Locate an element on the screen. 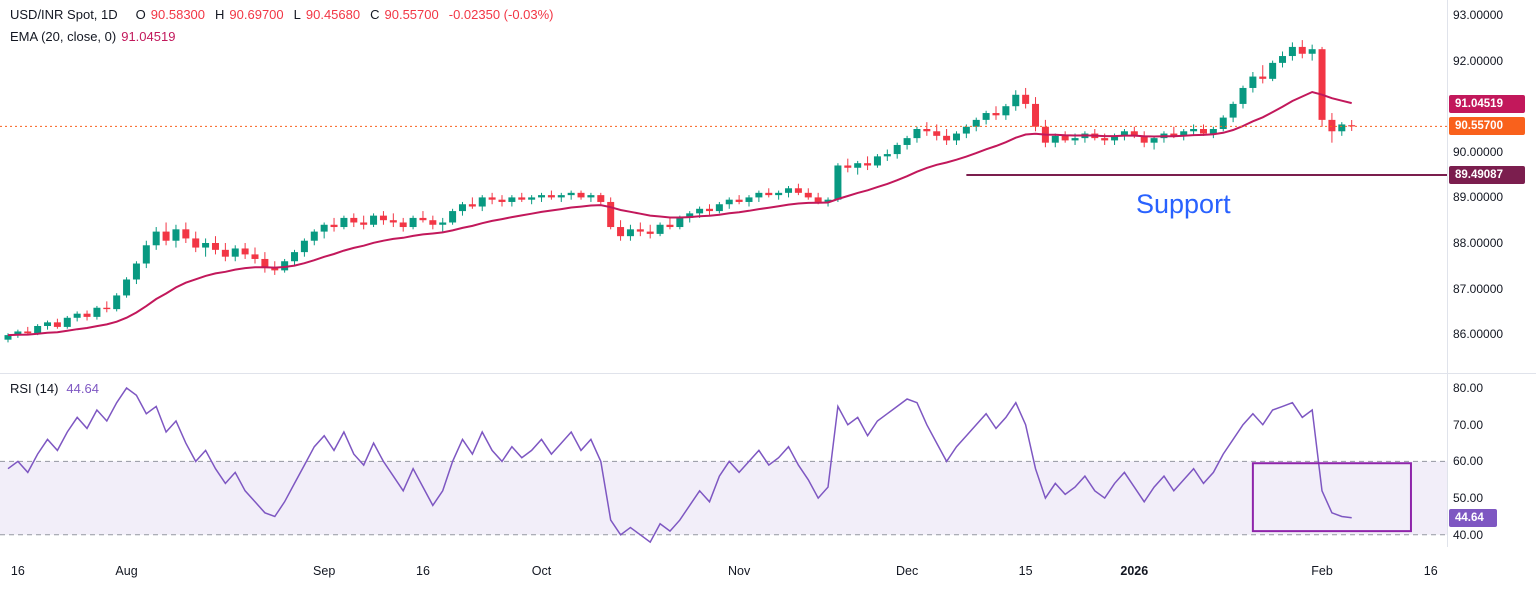 Image resolution: width=1536 pixels, height=591 pixels. time-axis-tick: Feb is located at coordinates (1322, 571).